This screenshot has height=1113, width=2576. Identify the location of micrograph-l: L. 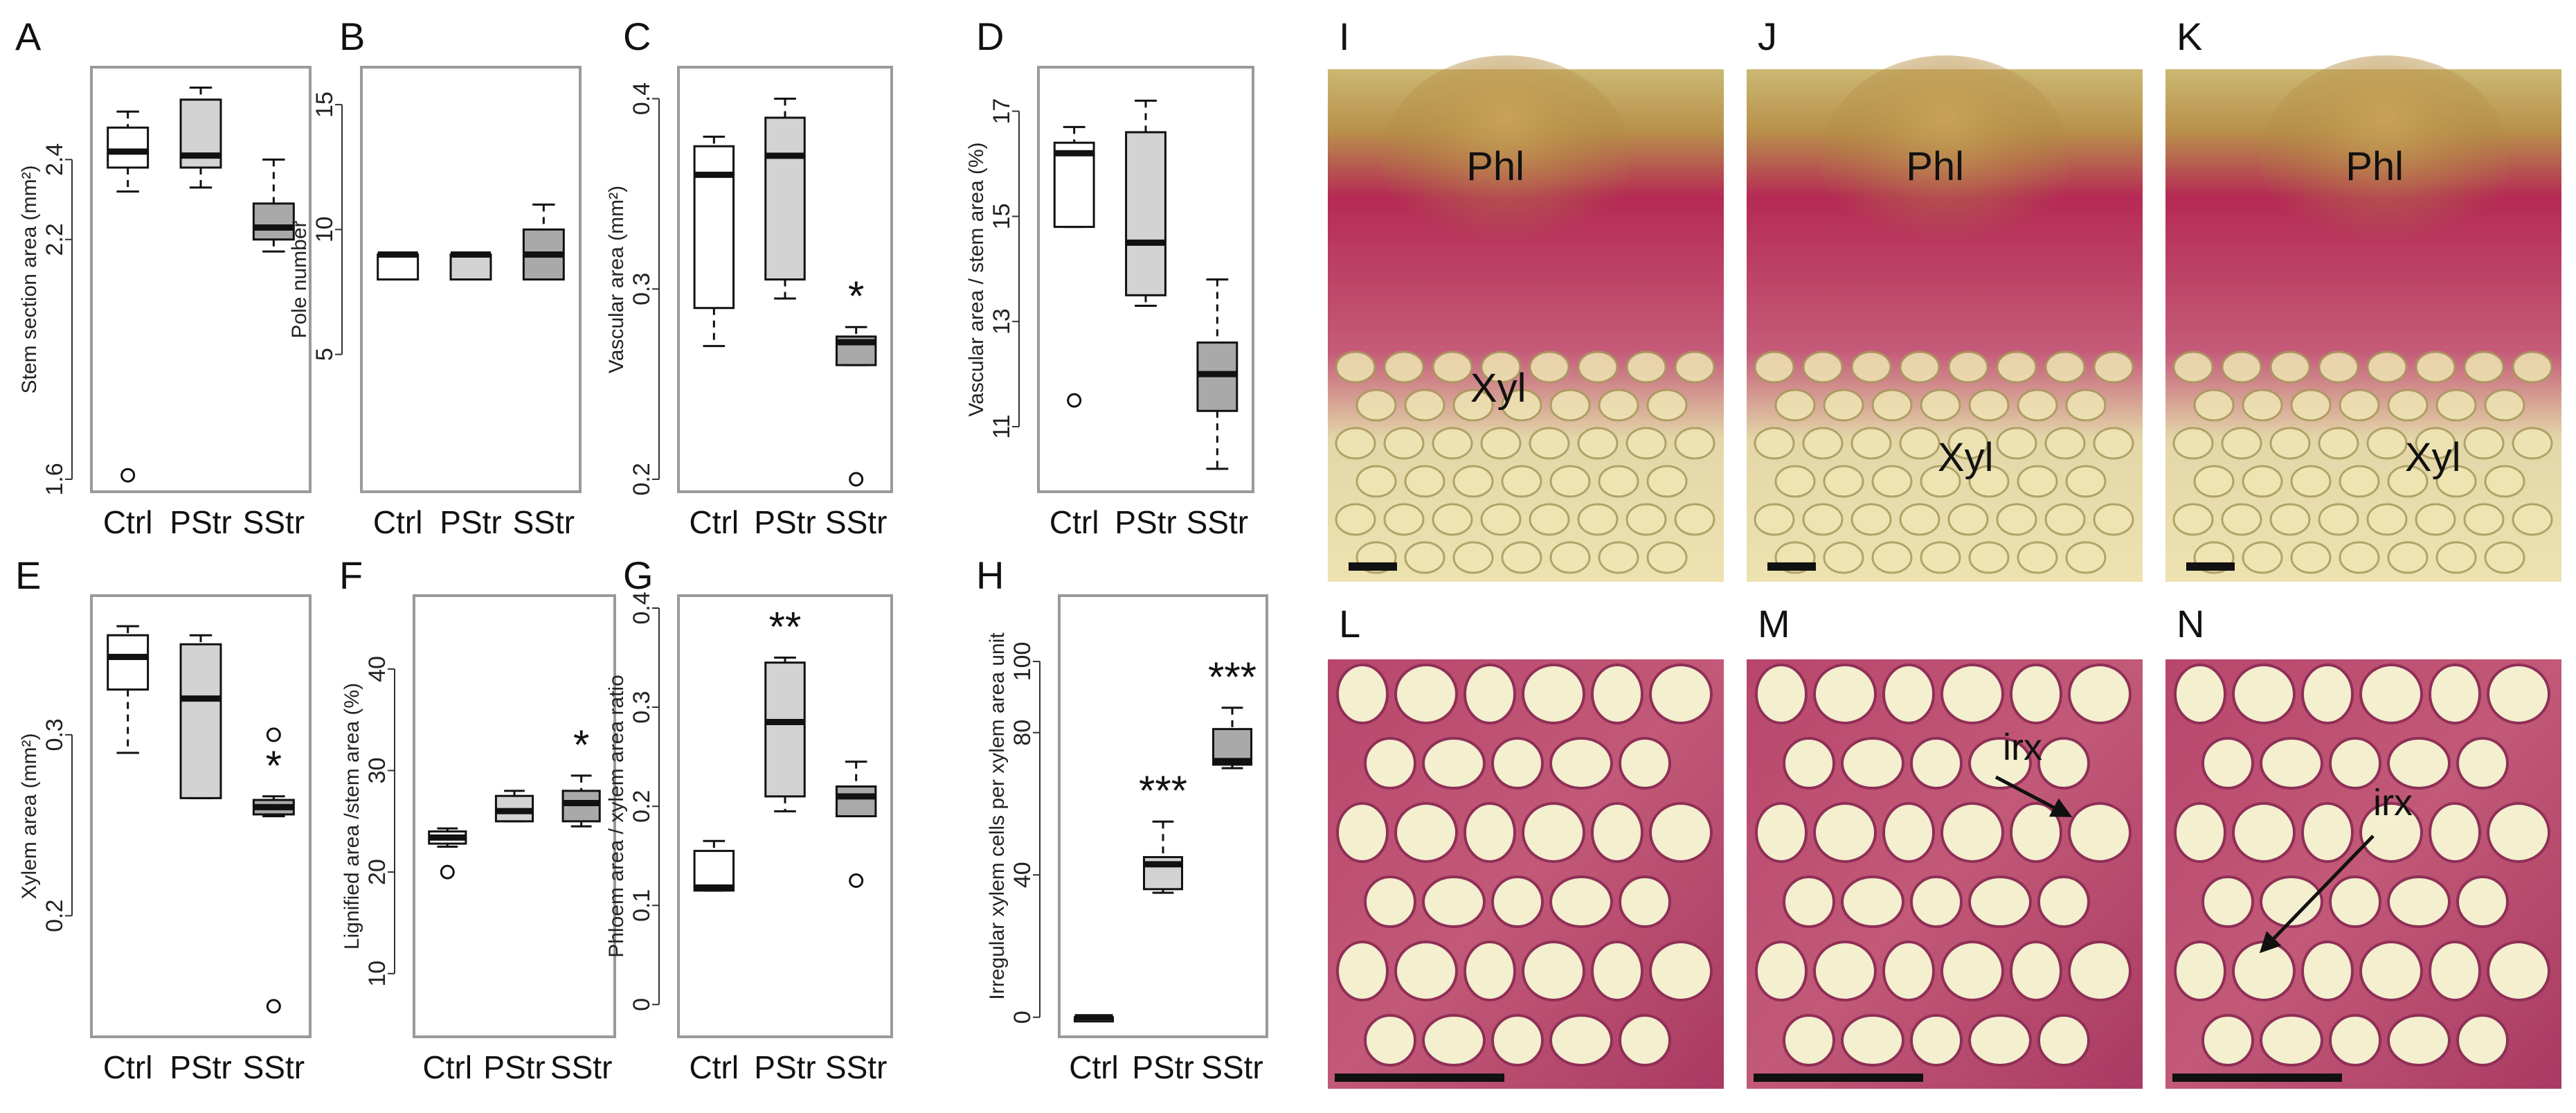
(1526, 845).